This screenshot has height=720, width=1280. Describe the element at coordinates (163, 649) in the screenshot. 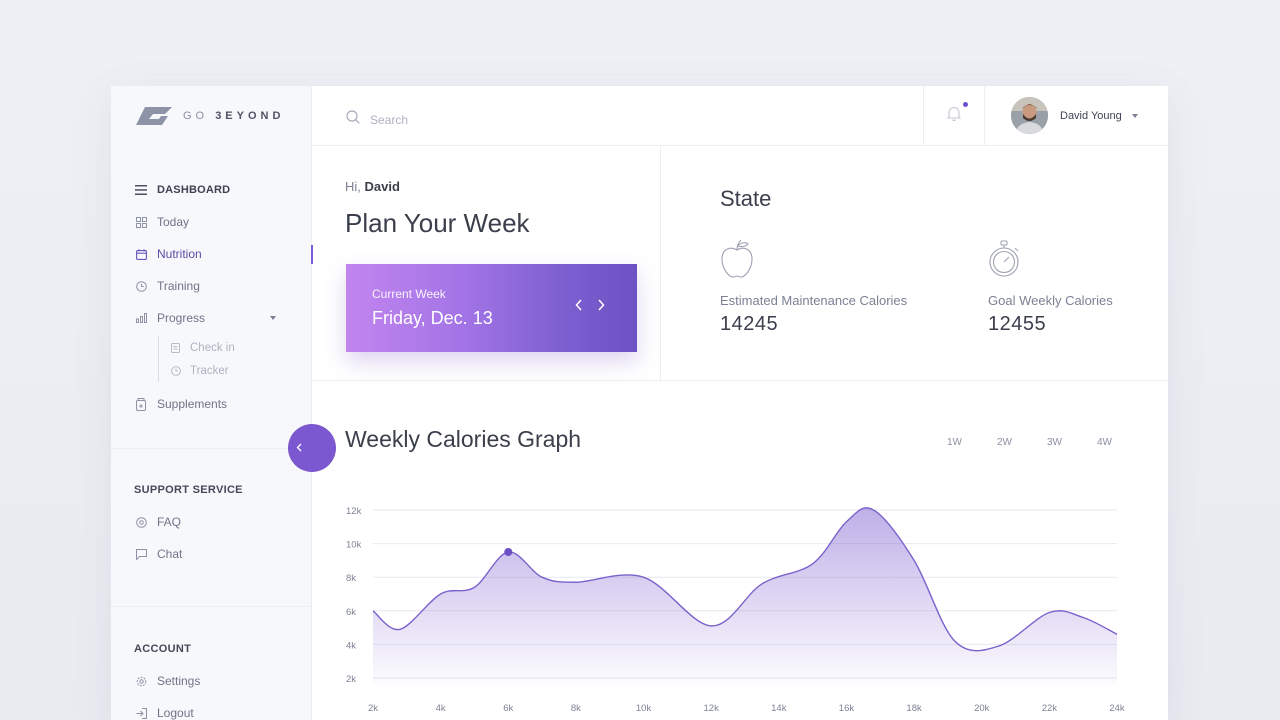

I see `account-section-title: ACCOUNT` at that location.